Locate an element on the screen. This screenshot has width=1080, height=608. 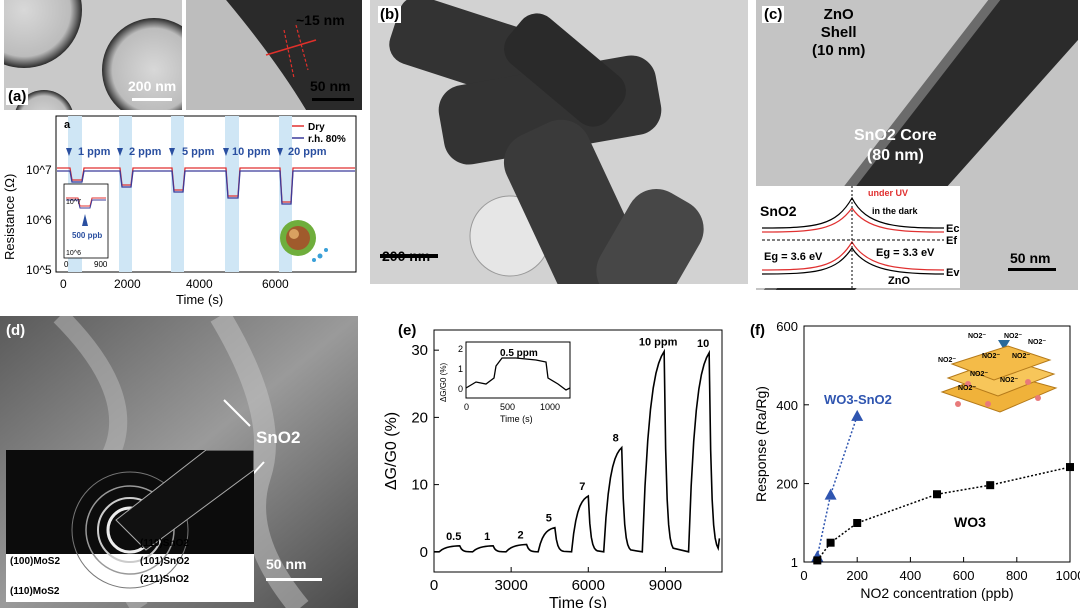
diff-label: (211)SnO2 is located at coordinates (164, 579).